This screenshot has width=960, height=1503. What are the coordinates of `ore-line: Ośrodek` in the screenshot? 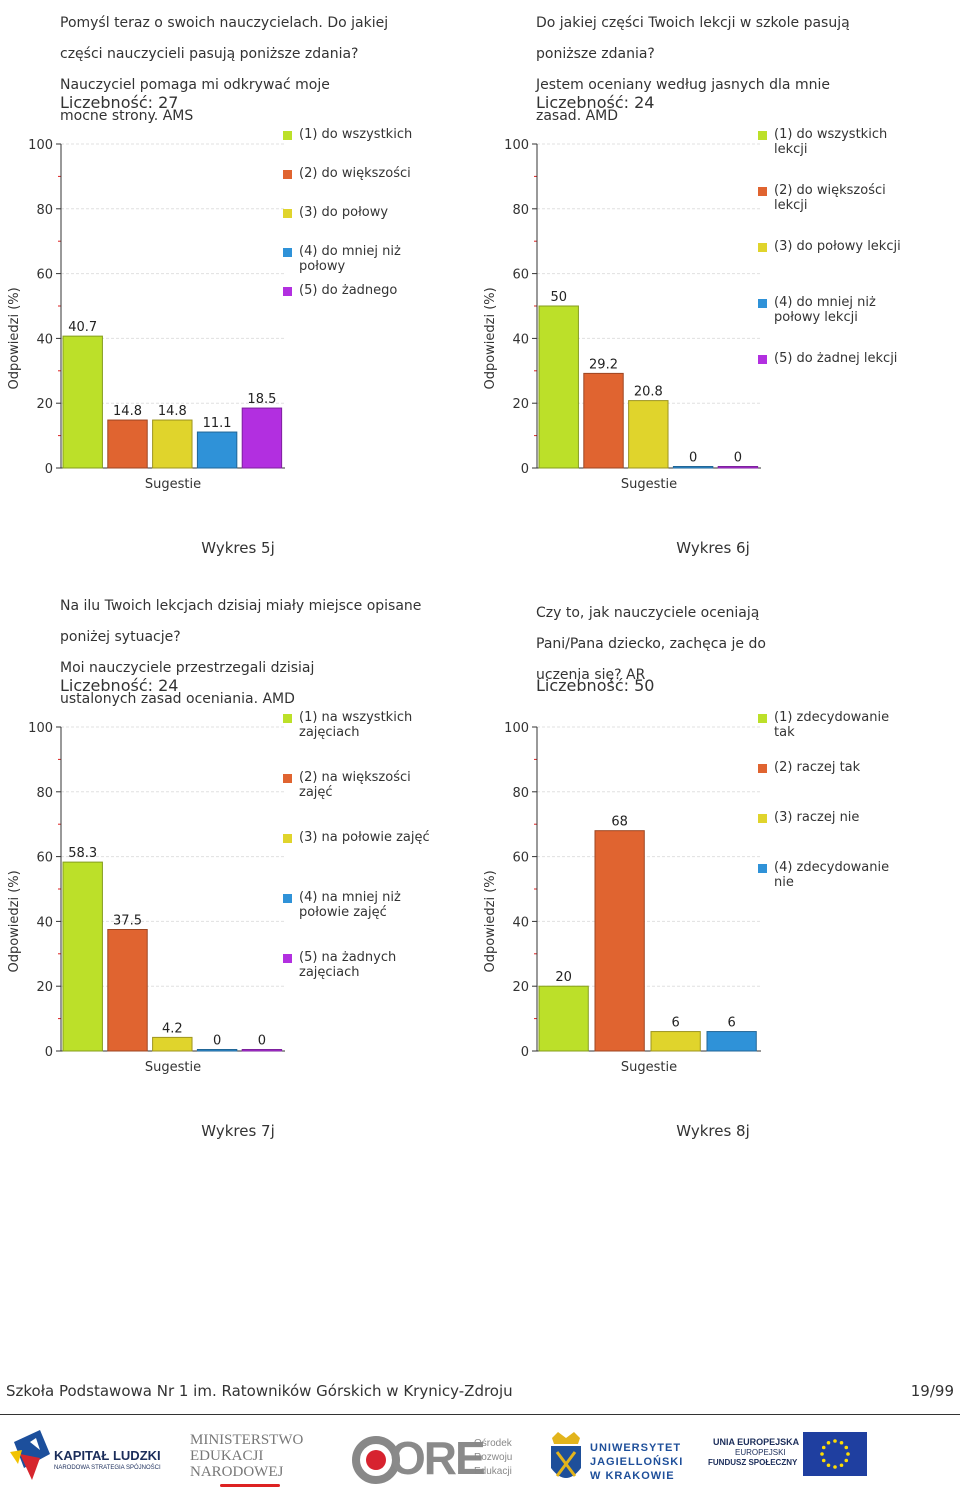 It's located at (493, 1443).